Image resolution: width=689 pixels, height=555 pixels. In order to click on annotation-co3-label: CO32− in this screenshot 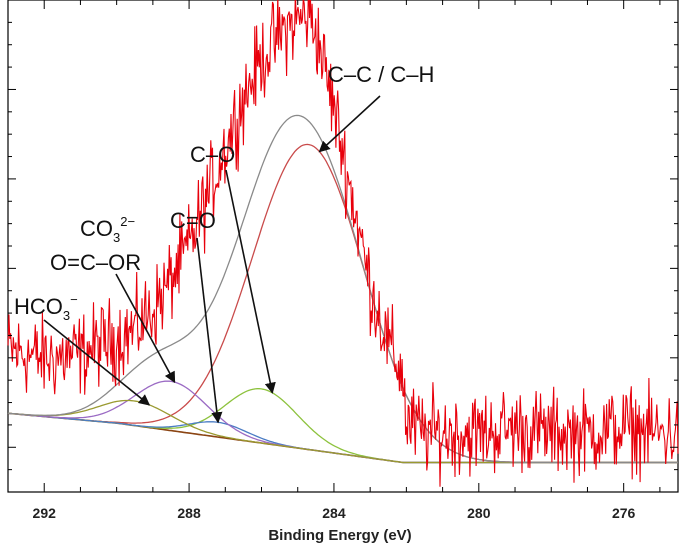, I will do `click(107, 229)`.